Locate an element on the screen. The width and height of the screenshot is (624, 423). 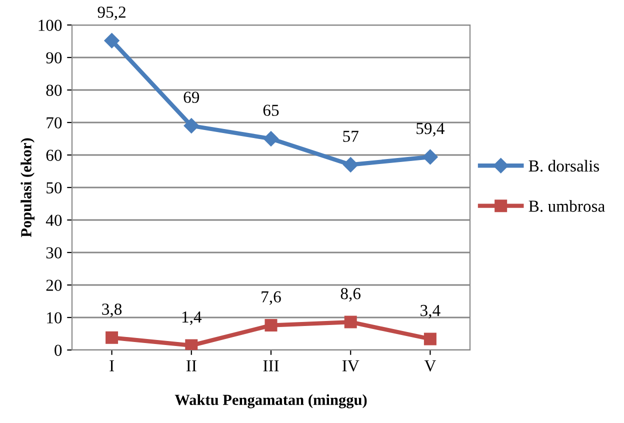
y-tick-label: 60 is located at coordinates (54, 155).